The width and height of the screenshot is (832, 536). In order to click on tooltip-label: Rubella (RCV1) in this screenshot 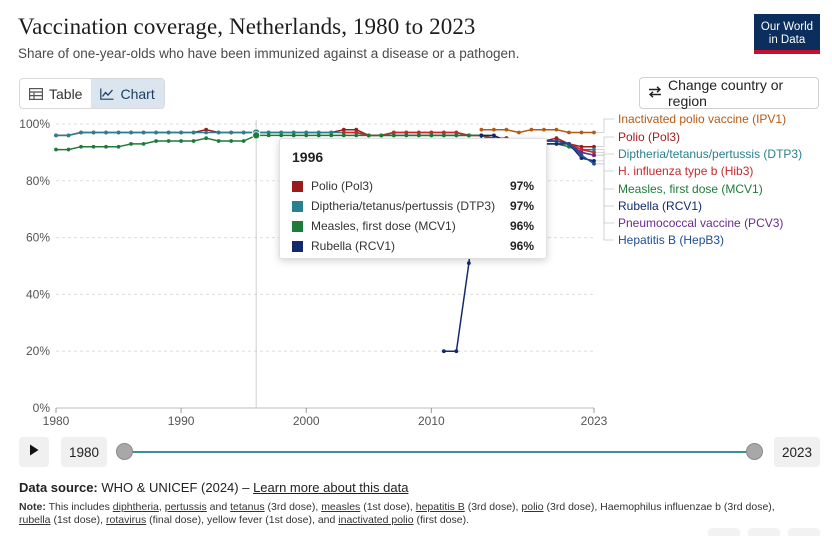, I will do `click(353, 246)`.